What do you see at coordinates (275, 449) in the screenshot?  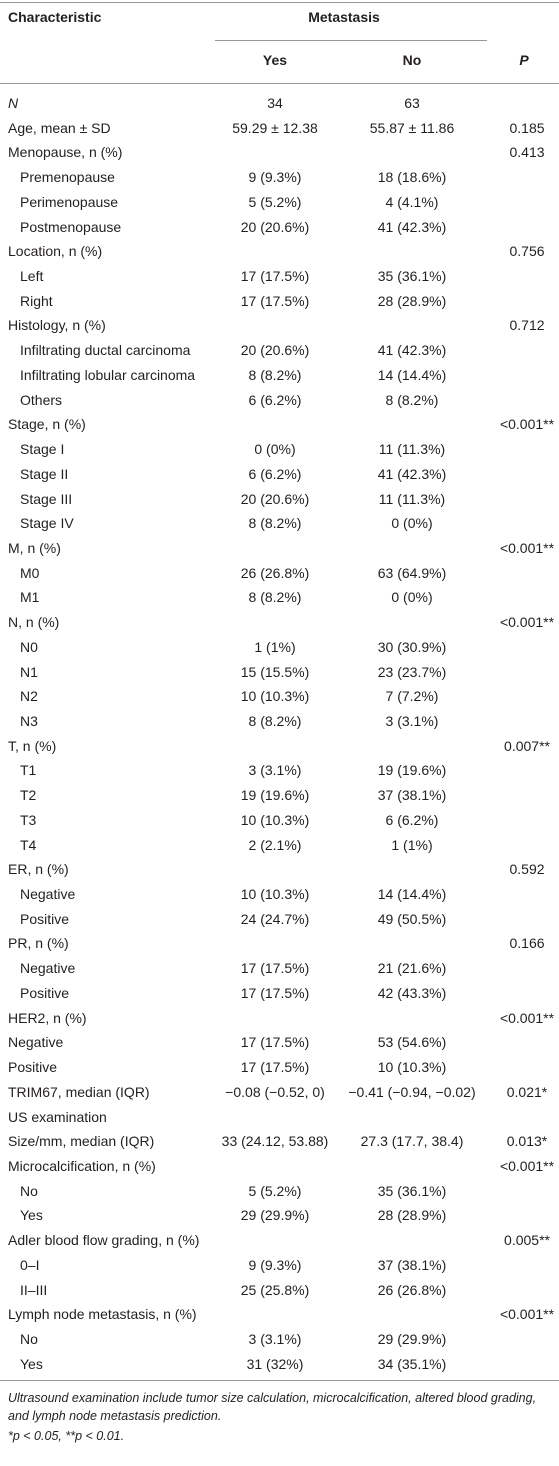 I see `yes-value: 0 (0%)` at bounding box center [275, 449].